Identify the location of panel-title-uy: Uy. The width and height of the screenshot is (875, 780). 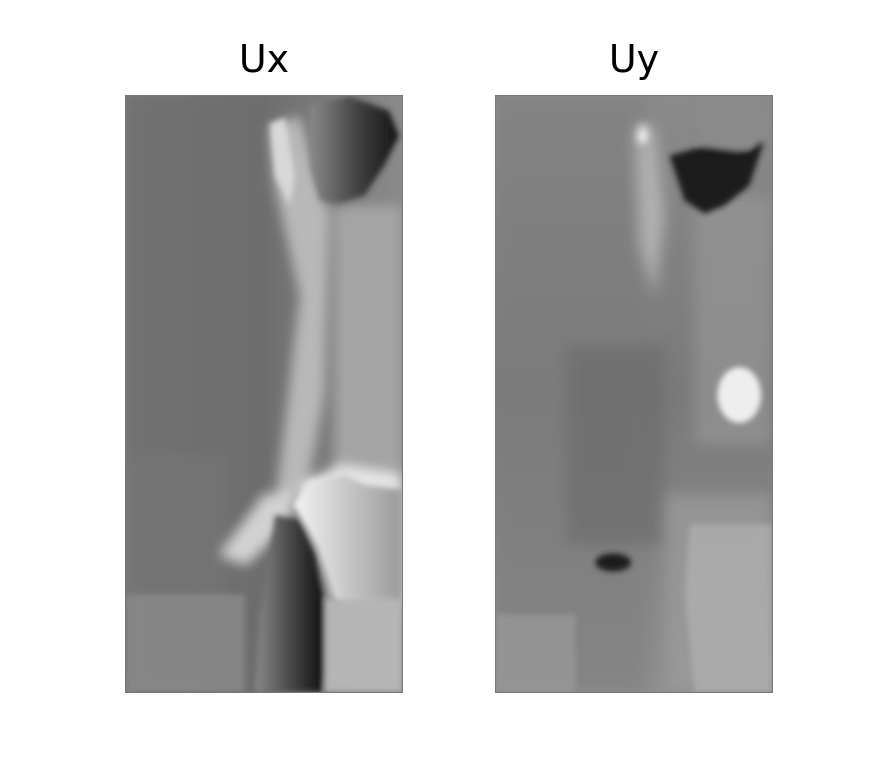
(634, 59).